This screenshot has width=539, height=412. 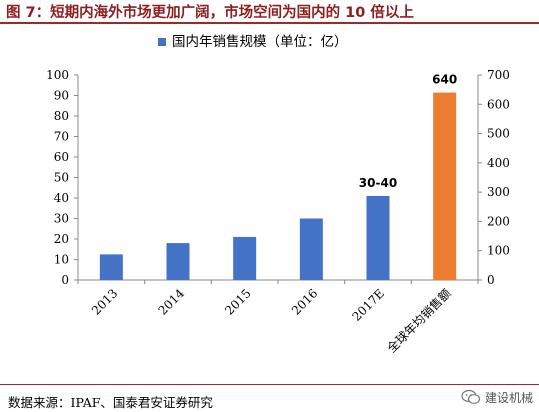 I want to click on figure-title: 图 7：短期内海外市场更加广阔，市场空间为国内的 10 倍以上, so click(x=210, y=13).